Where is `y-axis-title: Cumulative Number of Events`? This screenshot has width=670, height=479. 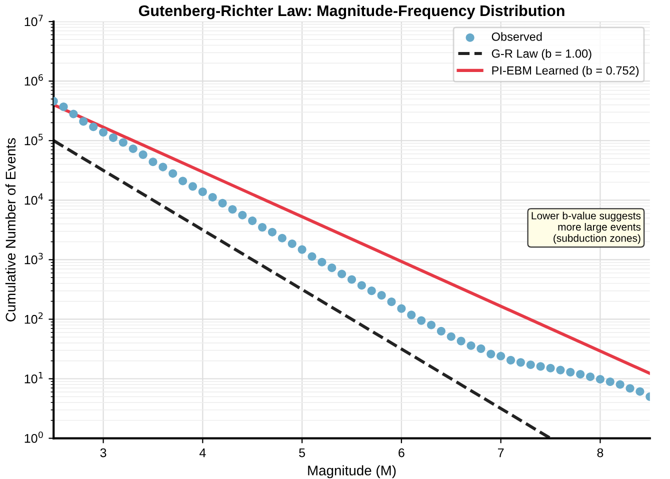
y-axis-title: Cumulative Number of Events is located at coordinates (10, 230).